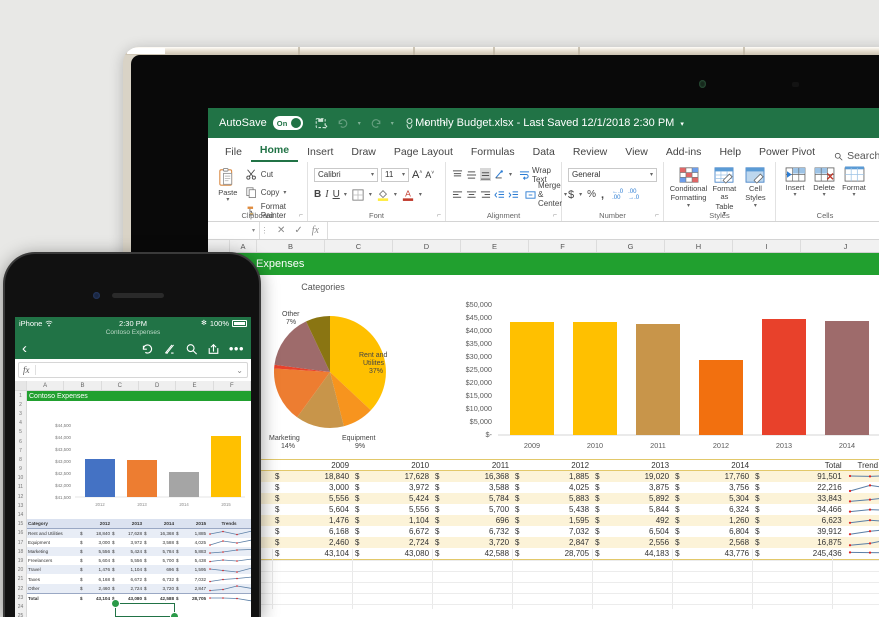 The height and width of the screenshot is (617, 879). I want to click on name-box-caret-icon: ▾, so click(253, 231).